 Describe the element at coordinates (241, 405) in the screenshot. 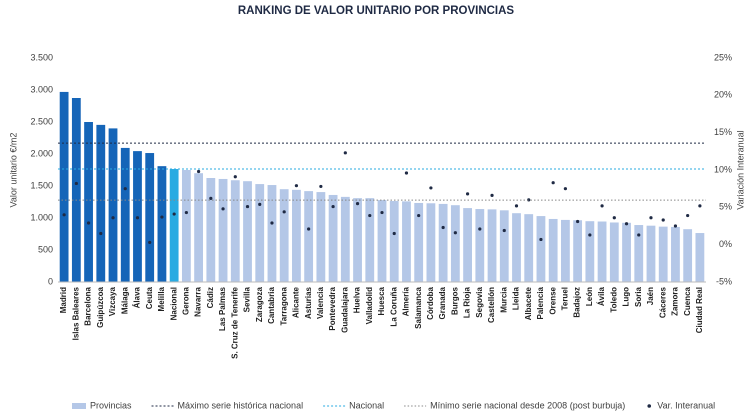

I see `legend-label: Máximo serie histórica nacional` at that location.